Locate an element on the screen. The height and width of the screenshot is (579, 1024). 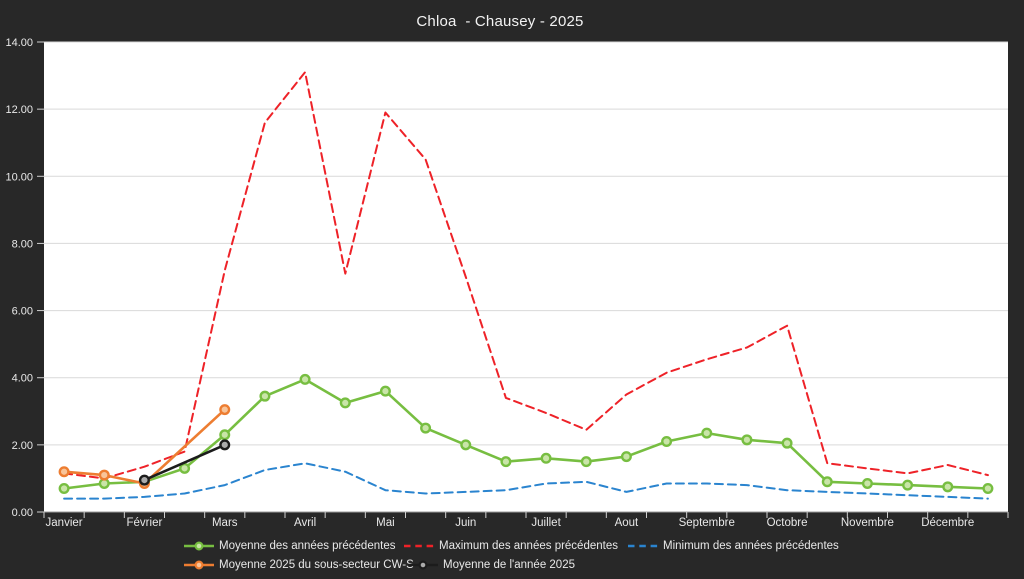
legend-label: Moyenne de l'année 2025 is located at coordinates (509, 565).